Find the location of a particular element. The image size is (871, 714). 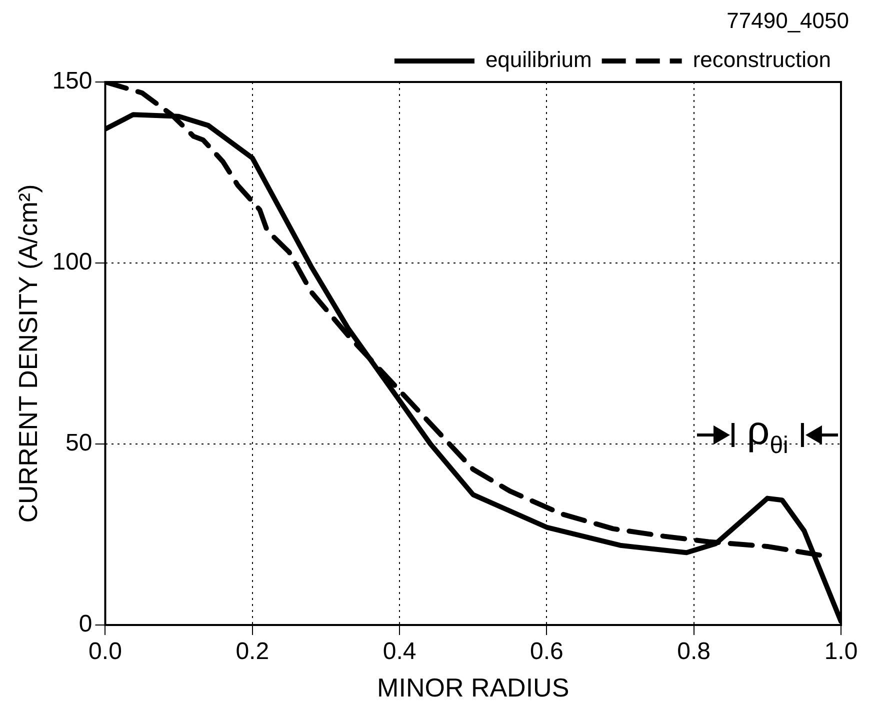

annotation: ρ$_{θi}$ is located at coordinates (767, 434).